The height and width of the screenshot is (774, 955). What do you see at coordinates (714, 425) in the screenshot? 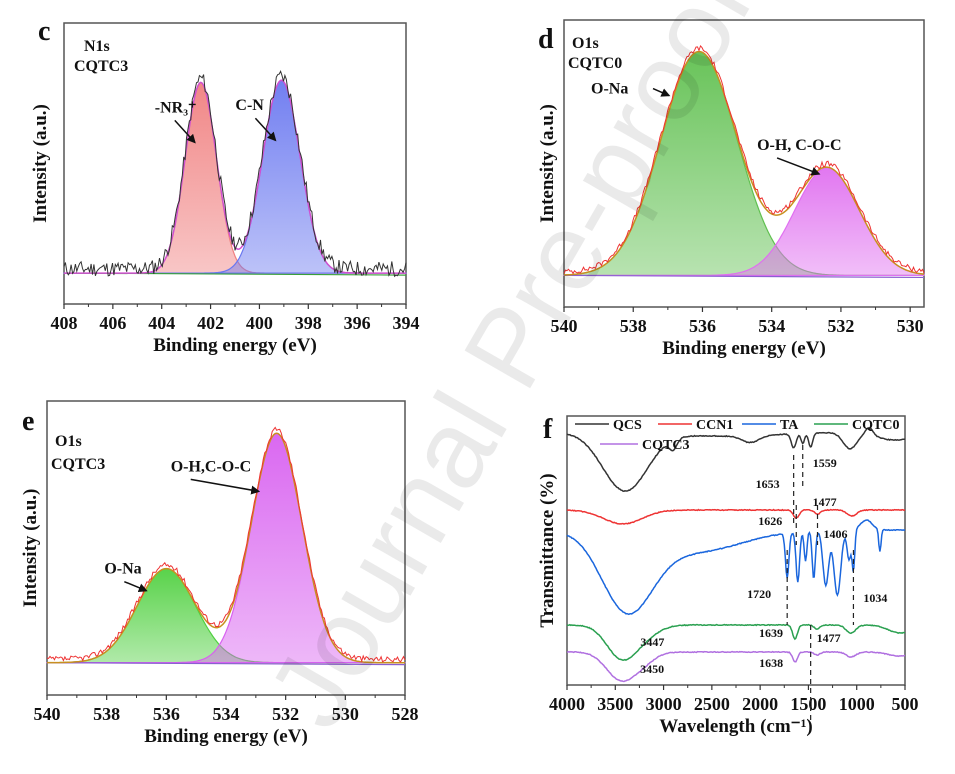
I see `legend-label: CCN1` at bounding box center [714, 425].